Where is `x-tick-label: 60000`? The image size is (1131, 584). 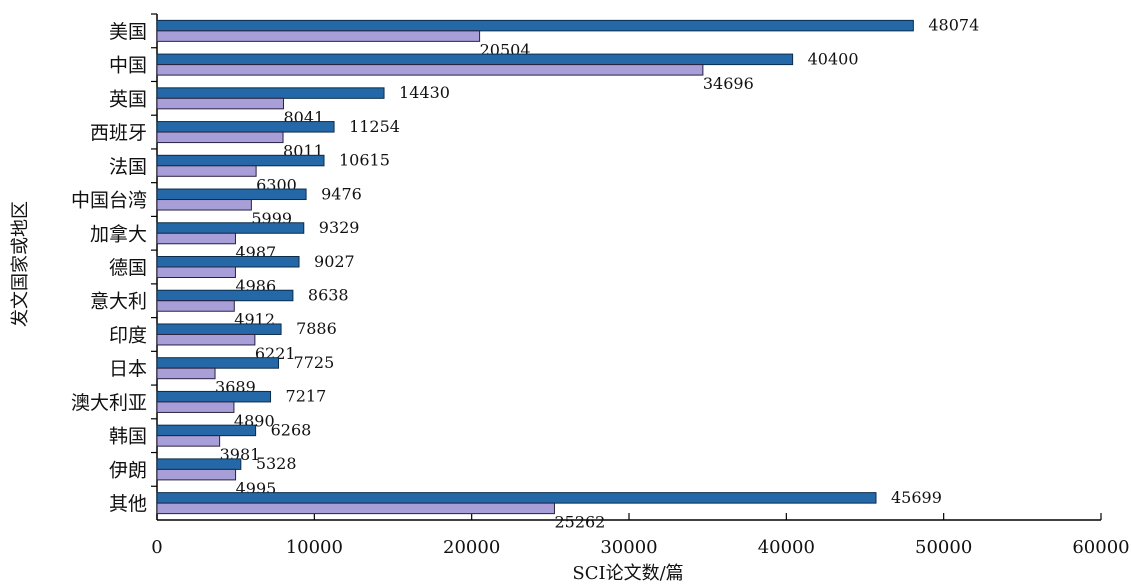 x-tick-label: 60000 is located at coordinates (1100, 547).